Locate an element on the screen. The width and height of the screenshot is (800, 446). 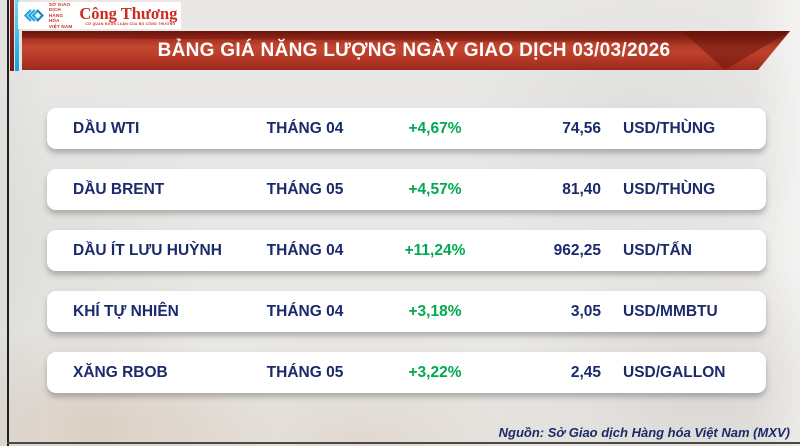
commodity-name: DẦU WTI is located at coordinates (106, 128).